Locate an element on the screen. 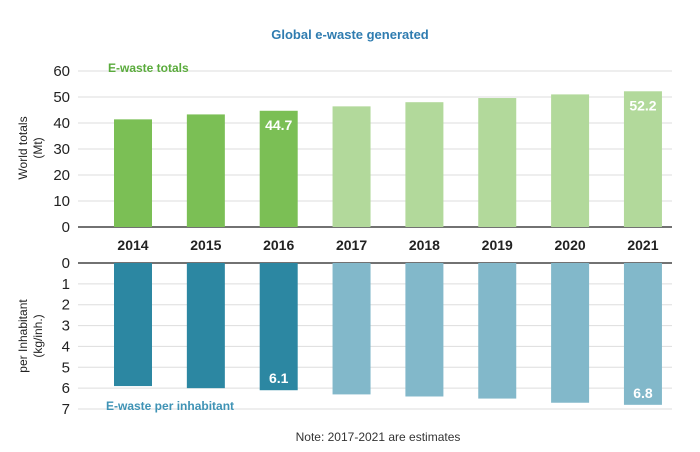 The height and width of the screenshot is (452, 700). bottom-y-tick-label: 2 is located at coordinates (66, 305).